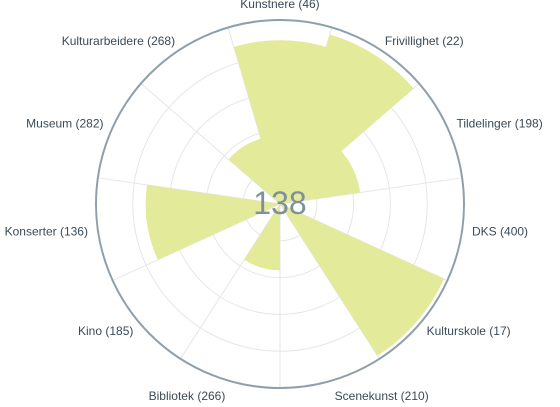 This screenshot has height=407, width=560. What do you see at coordinates (424, 41) in the screenshot?
I see `category-label-2: Frivillighet (22)` at bounding box center [424, 41].